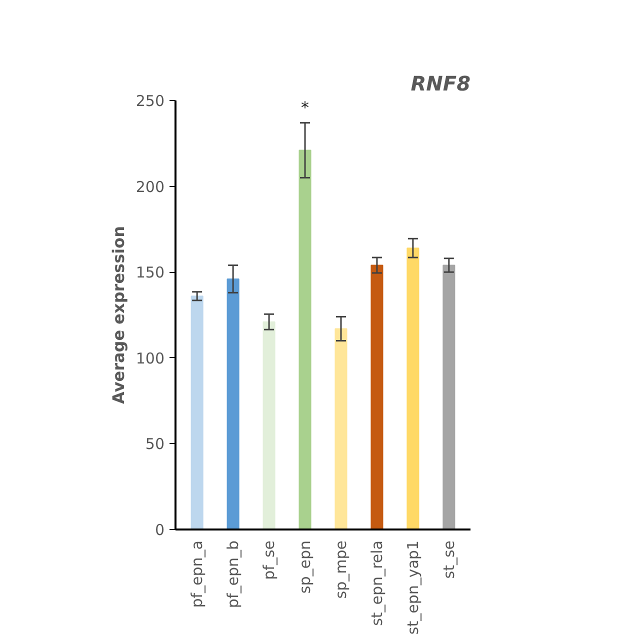 Image resolution: width=628 pixels, height=637 pixels. Describe the element at coordinates (269, 560) in the screenshot. I see `x-tick-label: pf_se` at that location.